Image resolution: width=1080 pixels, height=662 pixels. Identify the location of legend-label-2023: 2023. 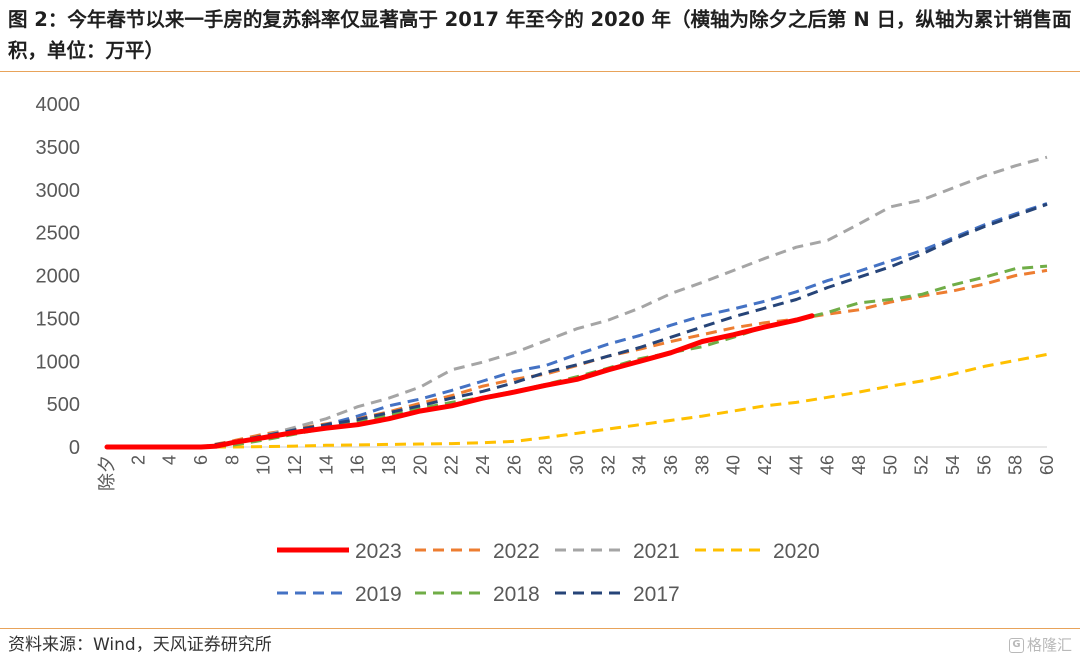
(378, 551).